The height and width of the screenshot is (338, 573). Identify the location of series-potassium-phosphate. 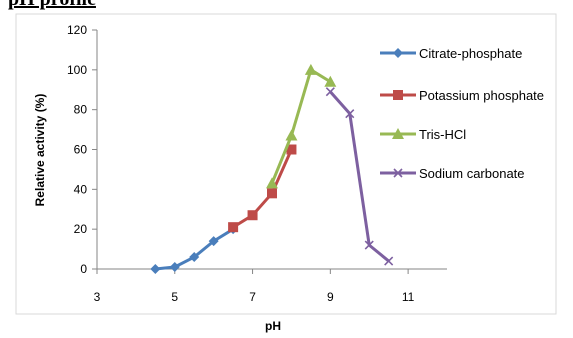
(262, 188).